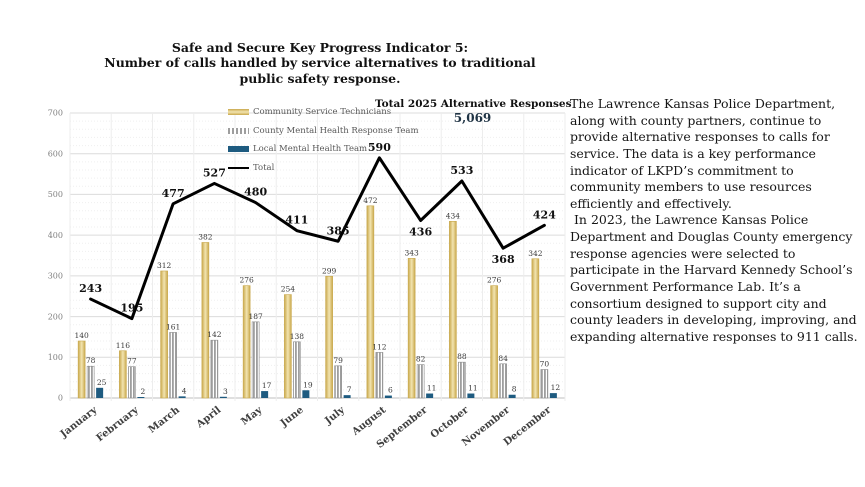 The height and width of the screenshot is (487, 865). Describe the element at coordinates (368, 421) in the screenshot. I see `svg-text: August` at that location.